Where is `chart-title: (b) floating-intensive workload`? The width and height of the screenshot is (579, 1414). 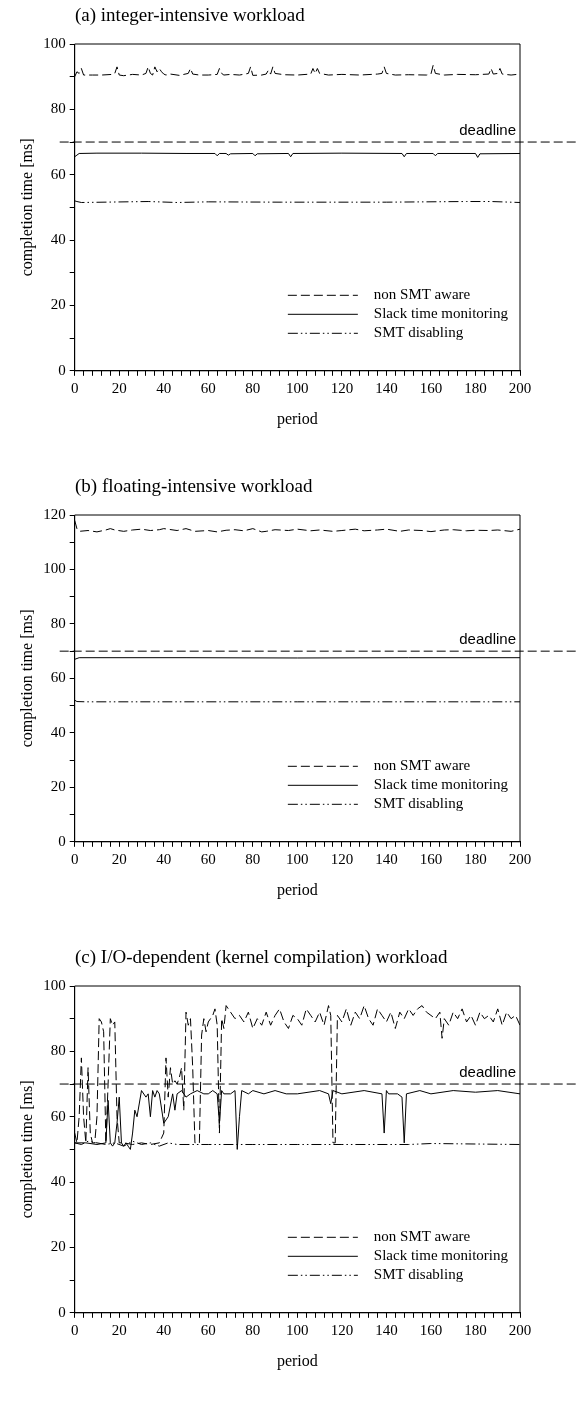 chart-title: (b) floating-intensive workload is located at coordinates (194, 486).